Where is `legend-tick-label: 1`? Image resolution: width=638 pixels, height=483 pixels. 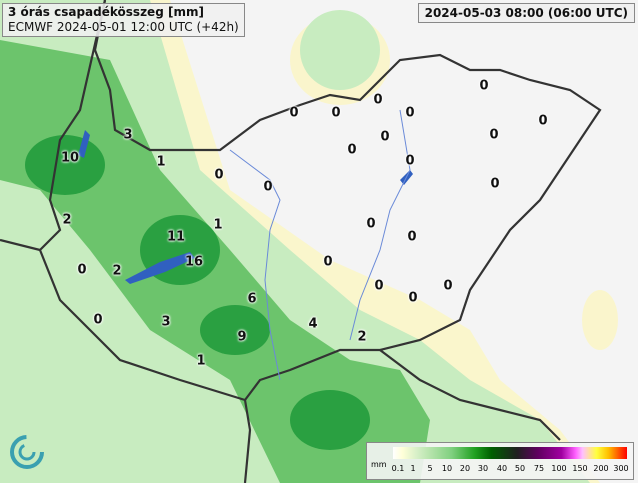
legend-tick-label: 1 is located at coordinates (413, 468).